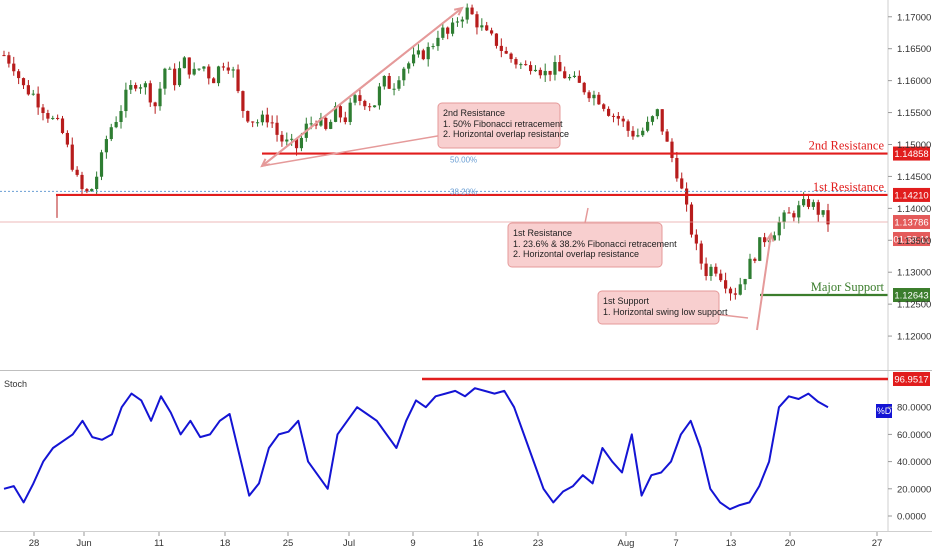 Image resolution: width=932 pixels, height=555 pixels. Describe the element at coordinates (15, 384) in the screenshot. I see `stoch-label: Stoch` at that location.